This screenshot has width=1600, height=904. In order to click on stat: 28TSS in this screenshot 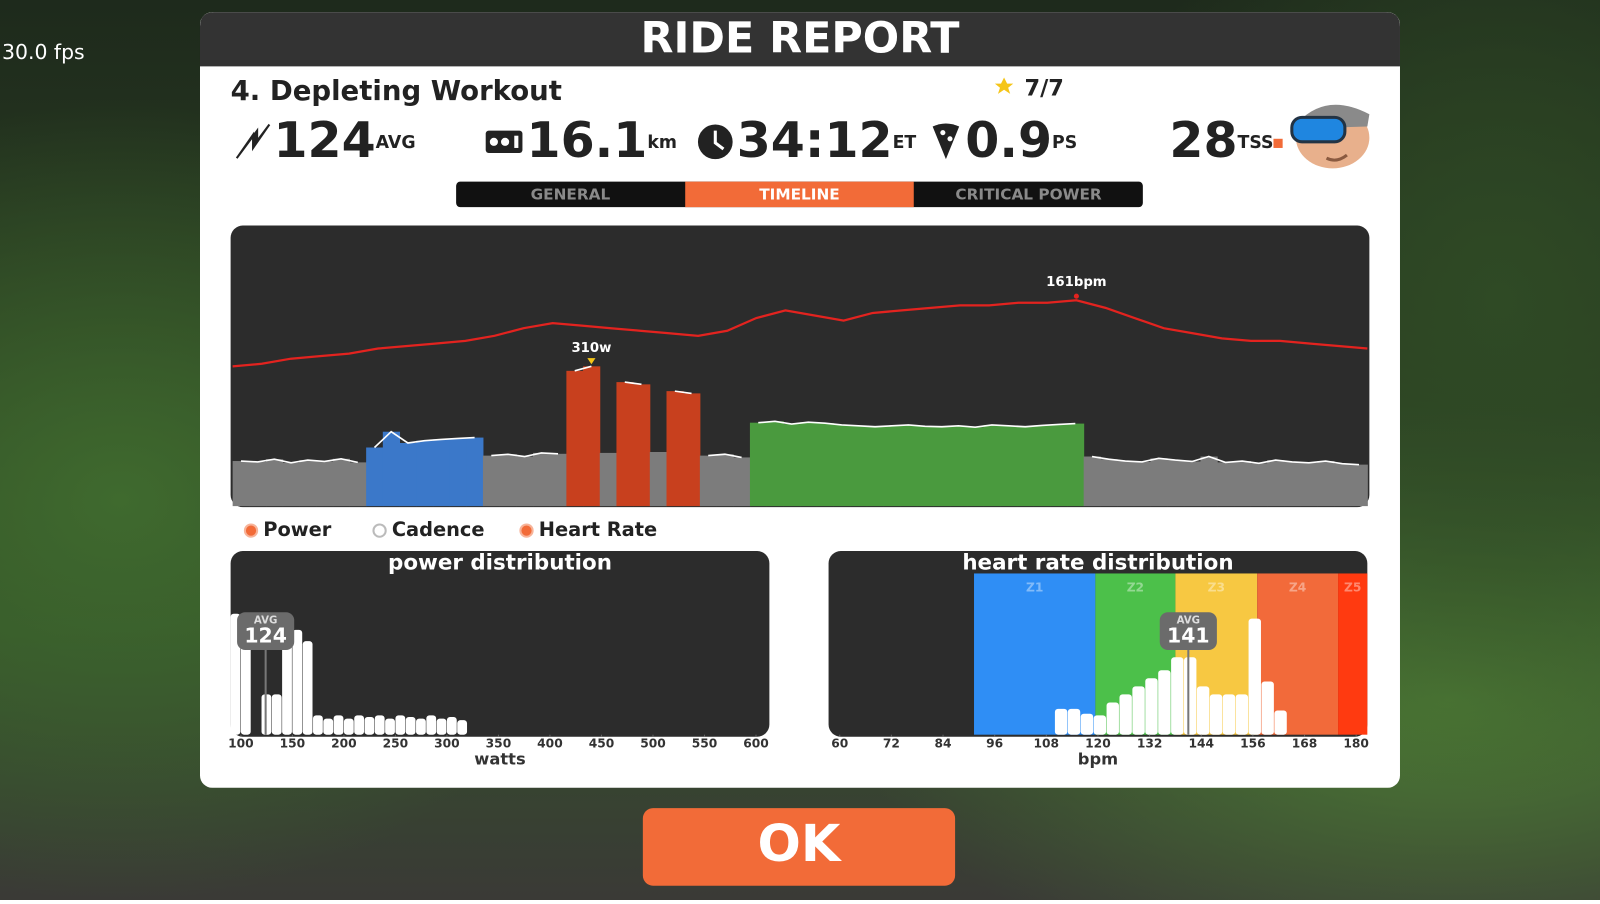, I will do `click(1221, 139)`.